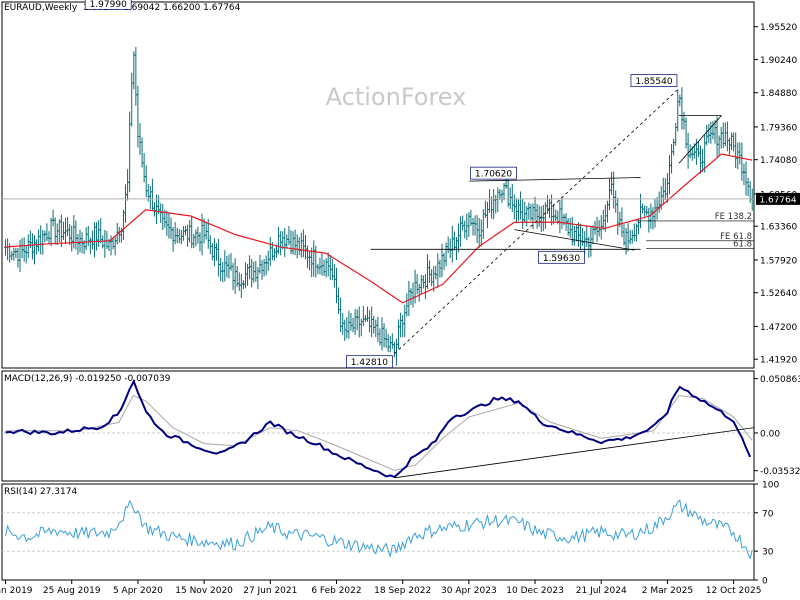 The height and width of the screenshot is (600, 800). What do you see at coordinates (780, 472) in the screenshot?
I see `macd-axis-label: -0.035322` at bounding box center [780, 472].